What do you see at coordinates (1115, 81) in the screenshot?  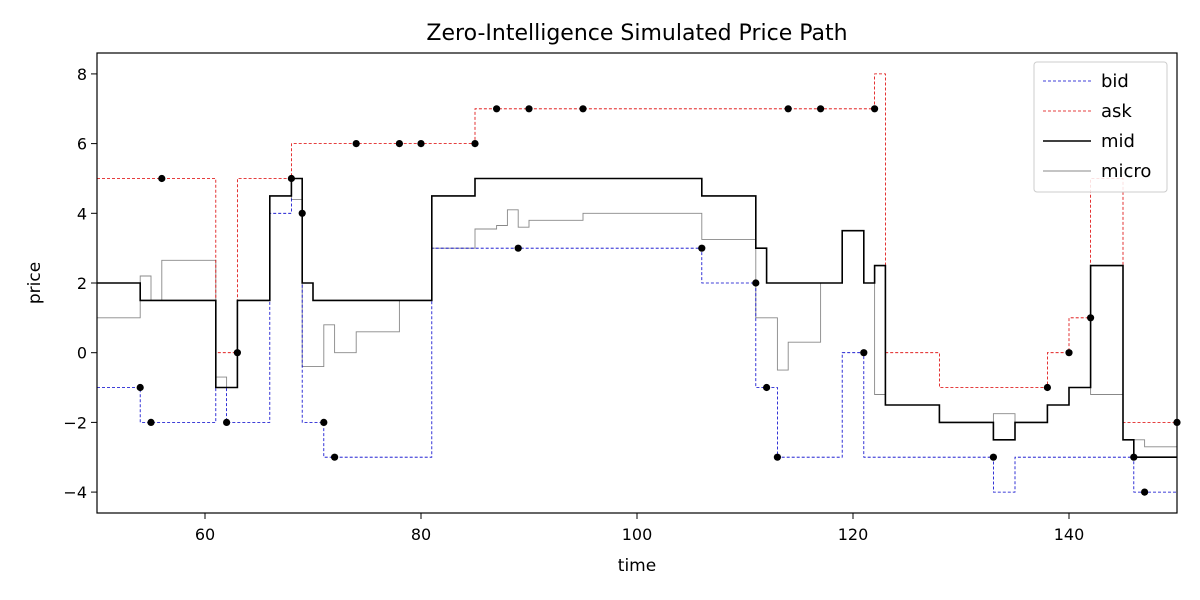 I see `legend-label-bid: bid` at bounding box center [1115, 81].